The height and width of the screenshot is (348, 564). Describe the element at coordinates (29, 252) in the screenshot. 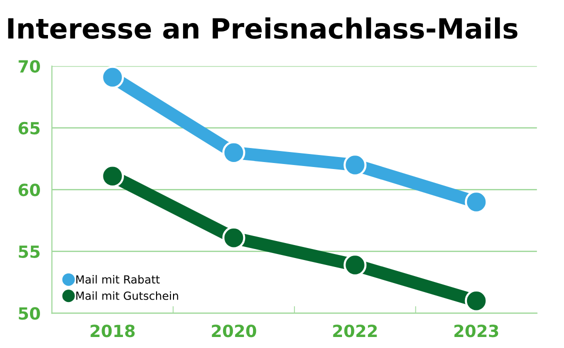

I see `y-tick-label: 55` at that location.